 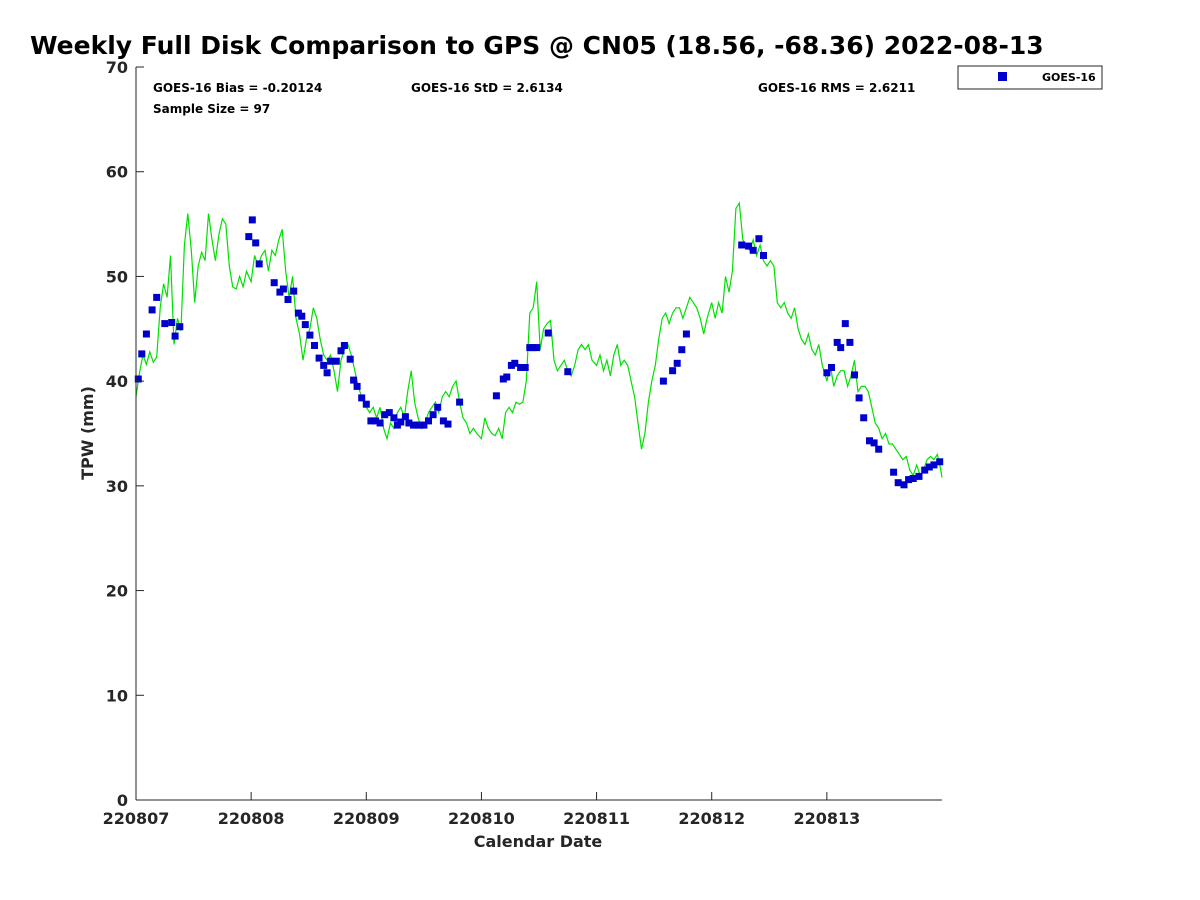 I want to click on y-tick-label: 30, so click(x=117, y=486).